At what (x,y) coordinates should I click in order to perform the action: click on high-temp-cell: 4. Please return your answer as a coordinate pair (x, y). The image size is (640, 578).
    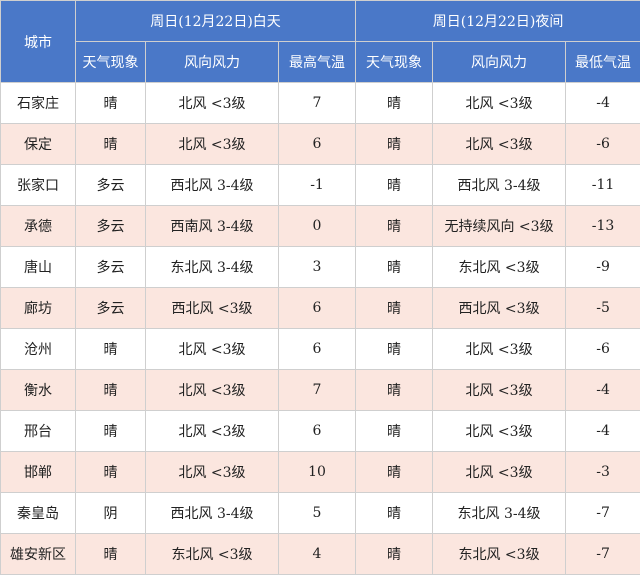
    Looking at the image, I should click on (317, 554).